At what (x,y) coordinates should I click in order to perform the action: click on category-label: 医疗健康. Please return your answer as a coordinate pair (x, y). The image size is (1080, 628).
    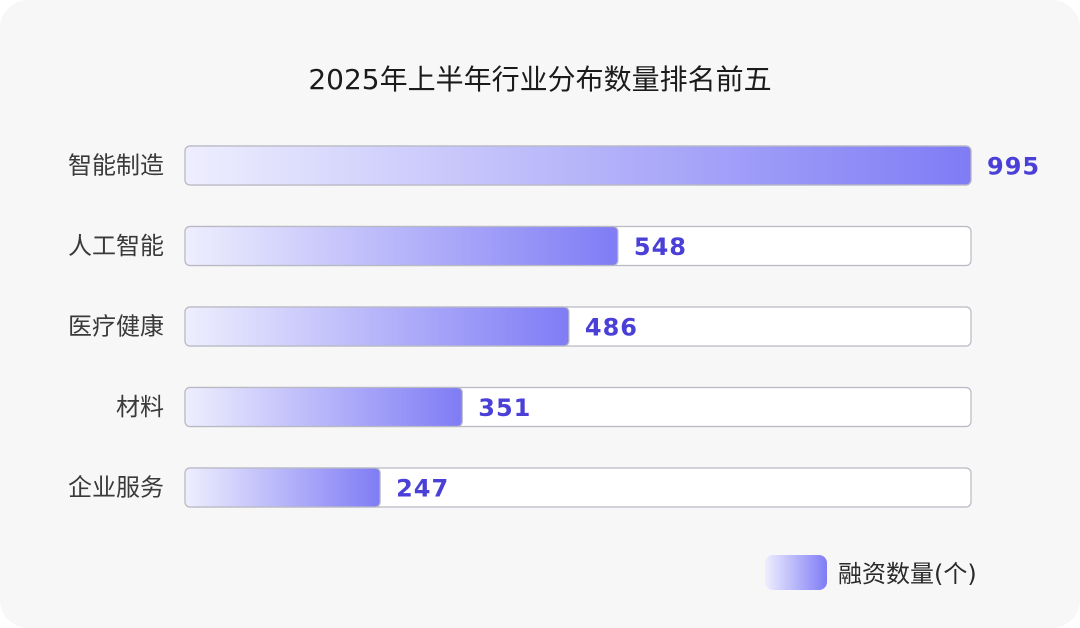
    Looking at the image, I should click on (116, 327).